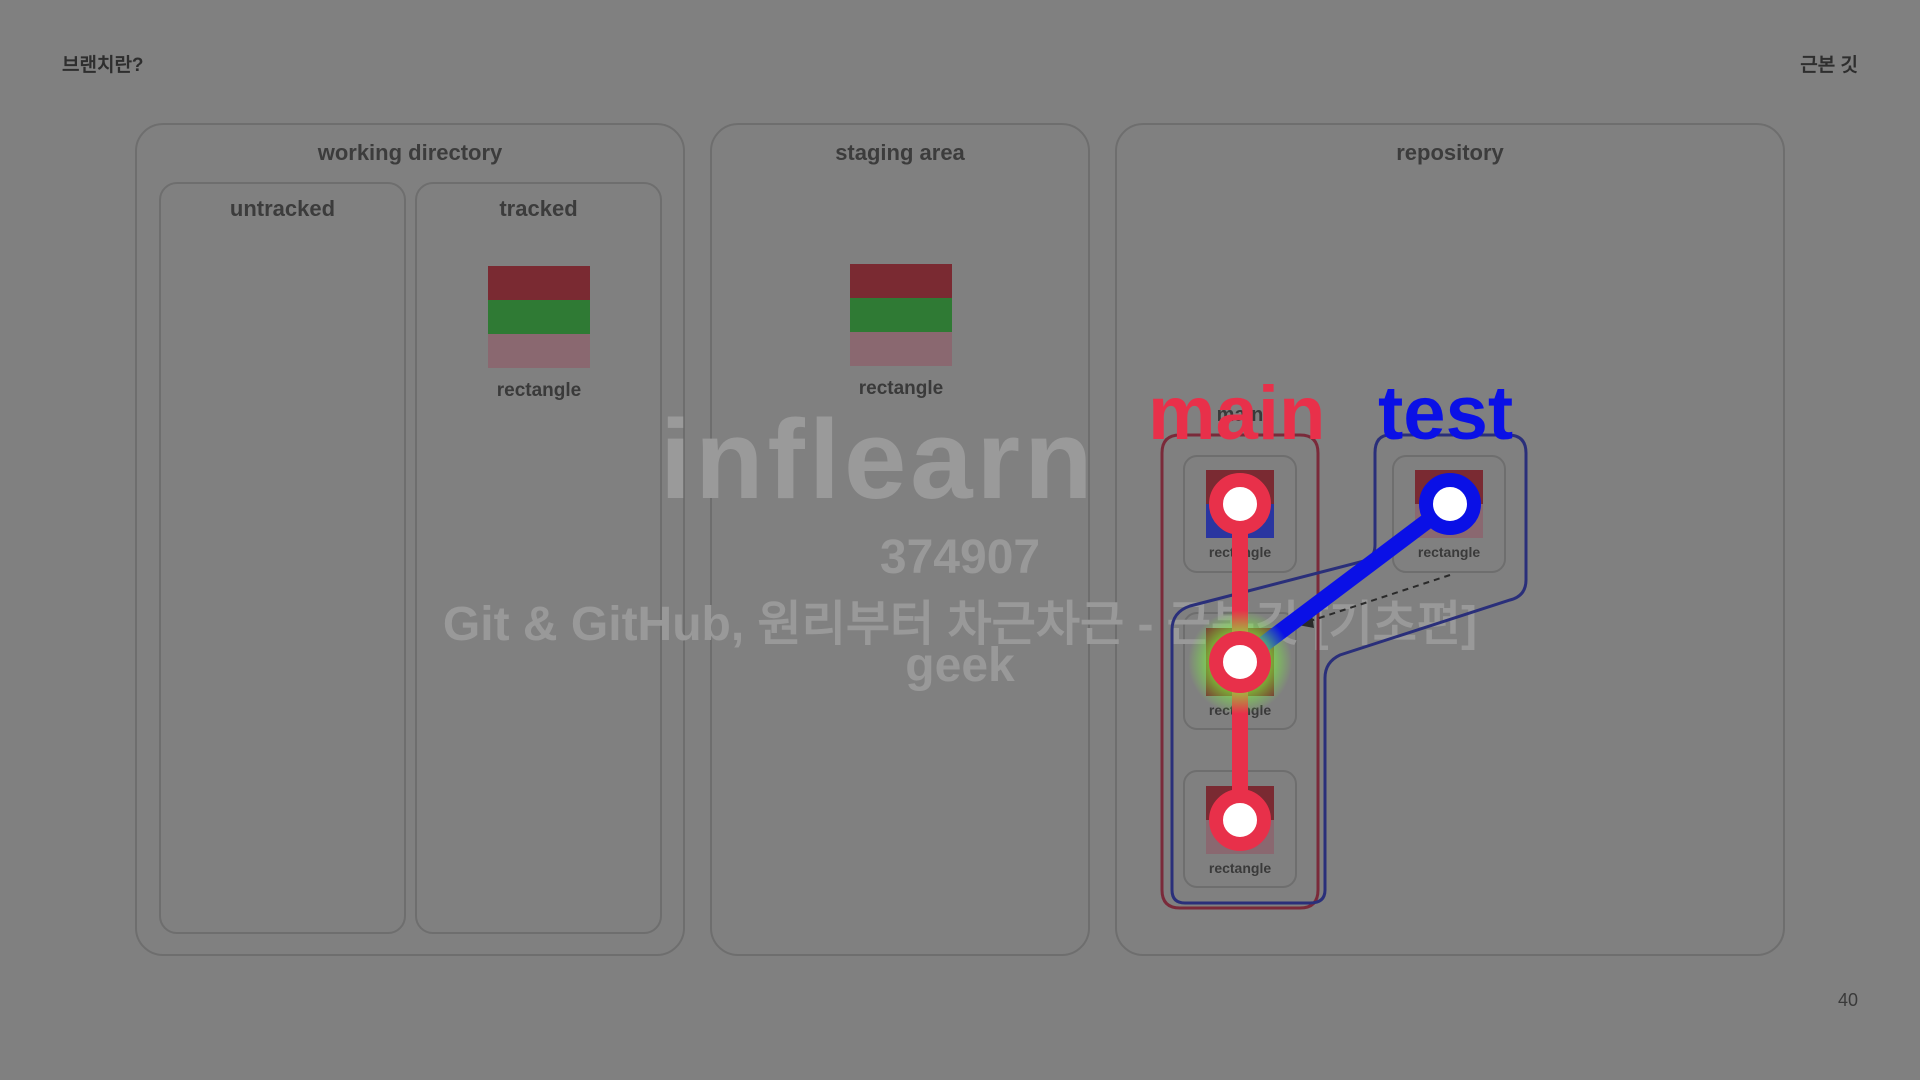 Image resolution: width=1920 pixels, height=1080 pixels. I want to click on test-branch-label: test, so click(1446, 413).